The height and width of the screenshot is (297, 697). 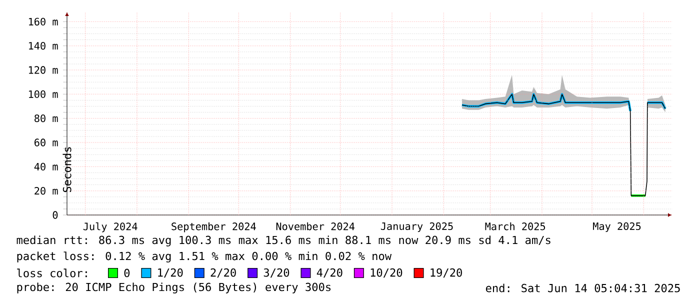 What do you see at coordinates (214, 227) in the screenshot?
I see `x-tick-label: September 2024` at bounding box center [214, 227].